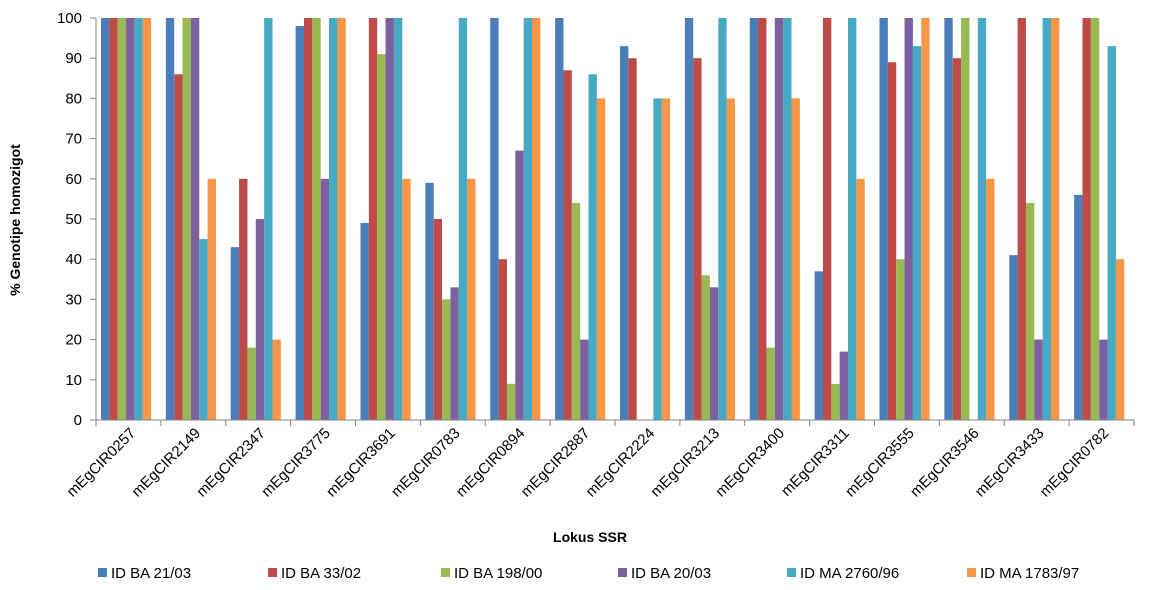  I want to click on bar-group-mEgCIR3400, so click(774, 219).